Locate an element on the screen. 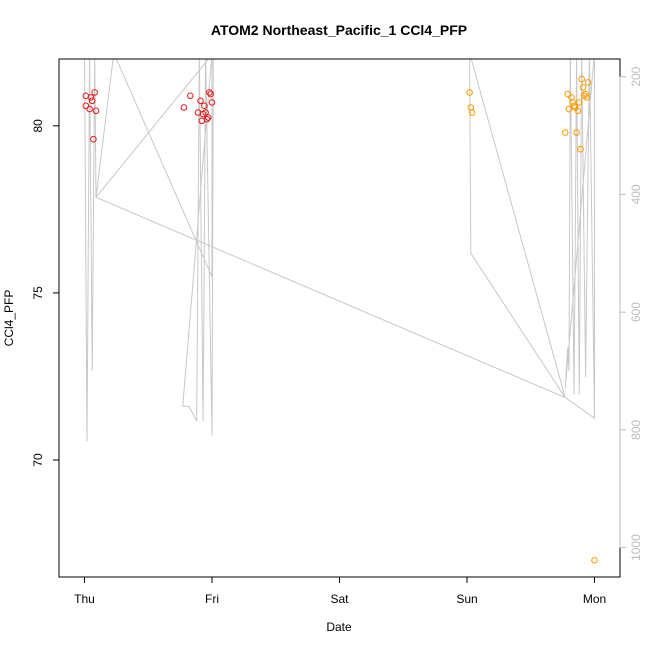  y-tick-label: 80 is located at coordinates (38, 126).